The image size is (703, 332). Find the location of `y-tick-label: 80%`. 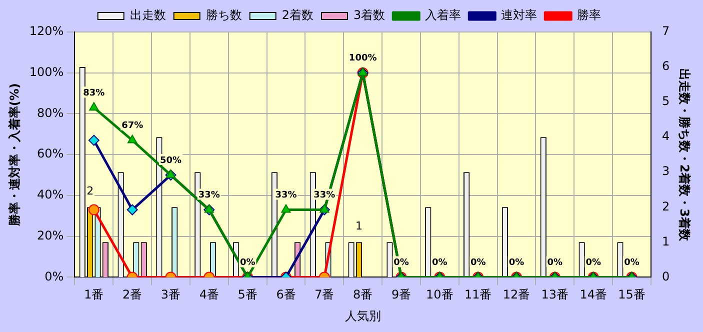

y-tick-label: 80% is located at coordinates (50, 113).